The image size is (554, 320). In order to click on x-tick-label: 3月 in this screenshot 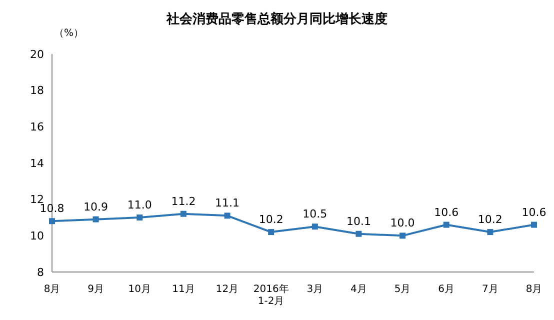, I will do `click(315, 289)`.